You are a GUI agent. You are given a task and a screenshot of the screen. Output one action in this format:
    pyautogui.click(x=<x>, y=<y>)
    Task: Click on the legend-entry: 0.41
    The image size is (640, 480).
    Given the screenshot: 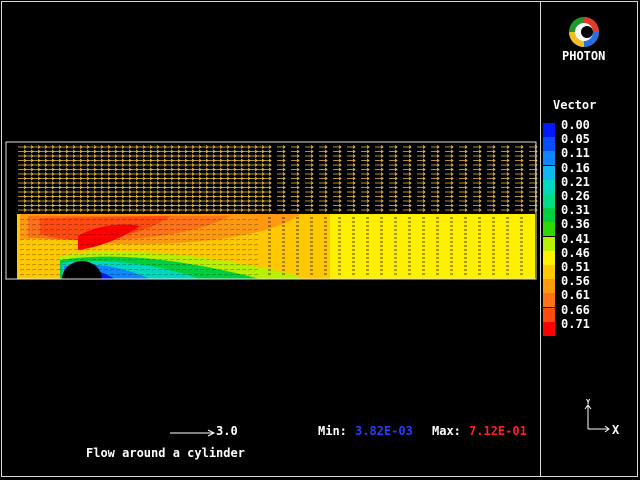 What is the action you would take?
    pyautogui.click(x=588, y=241)
    